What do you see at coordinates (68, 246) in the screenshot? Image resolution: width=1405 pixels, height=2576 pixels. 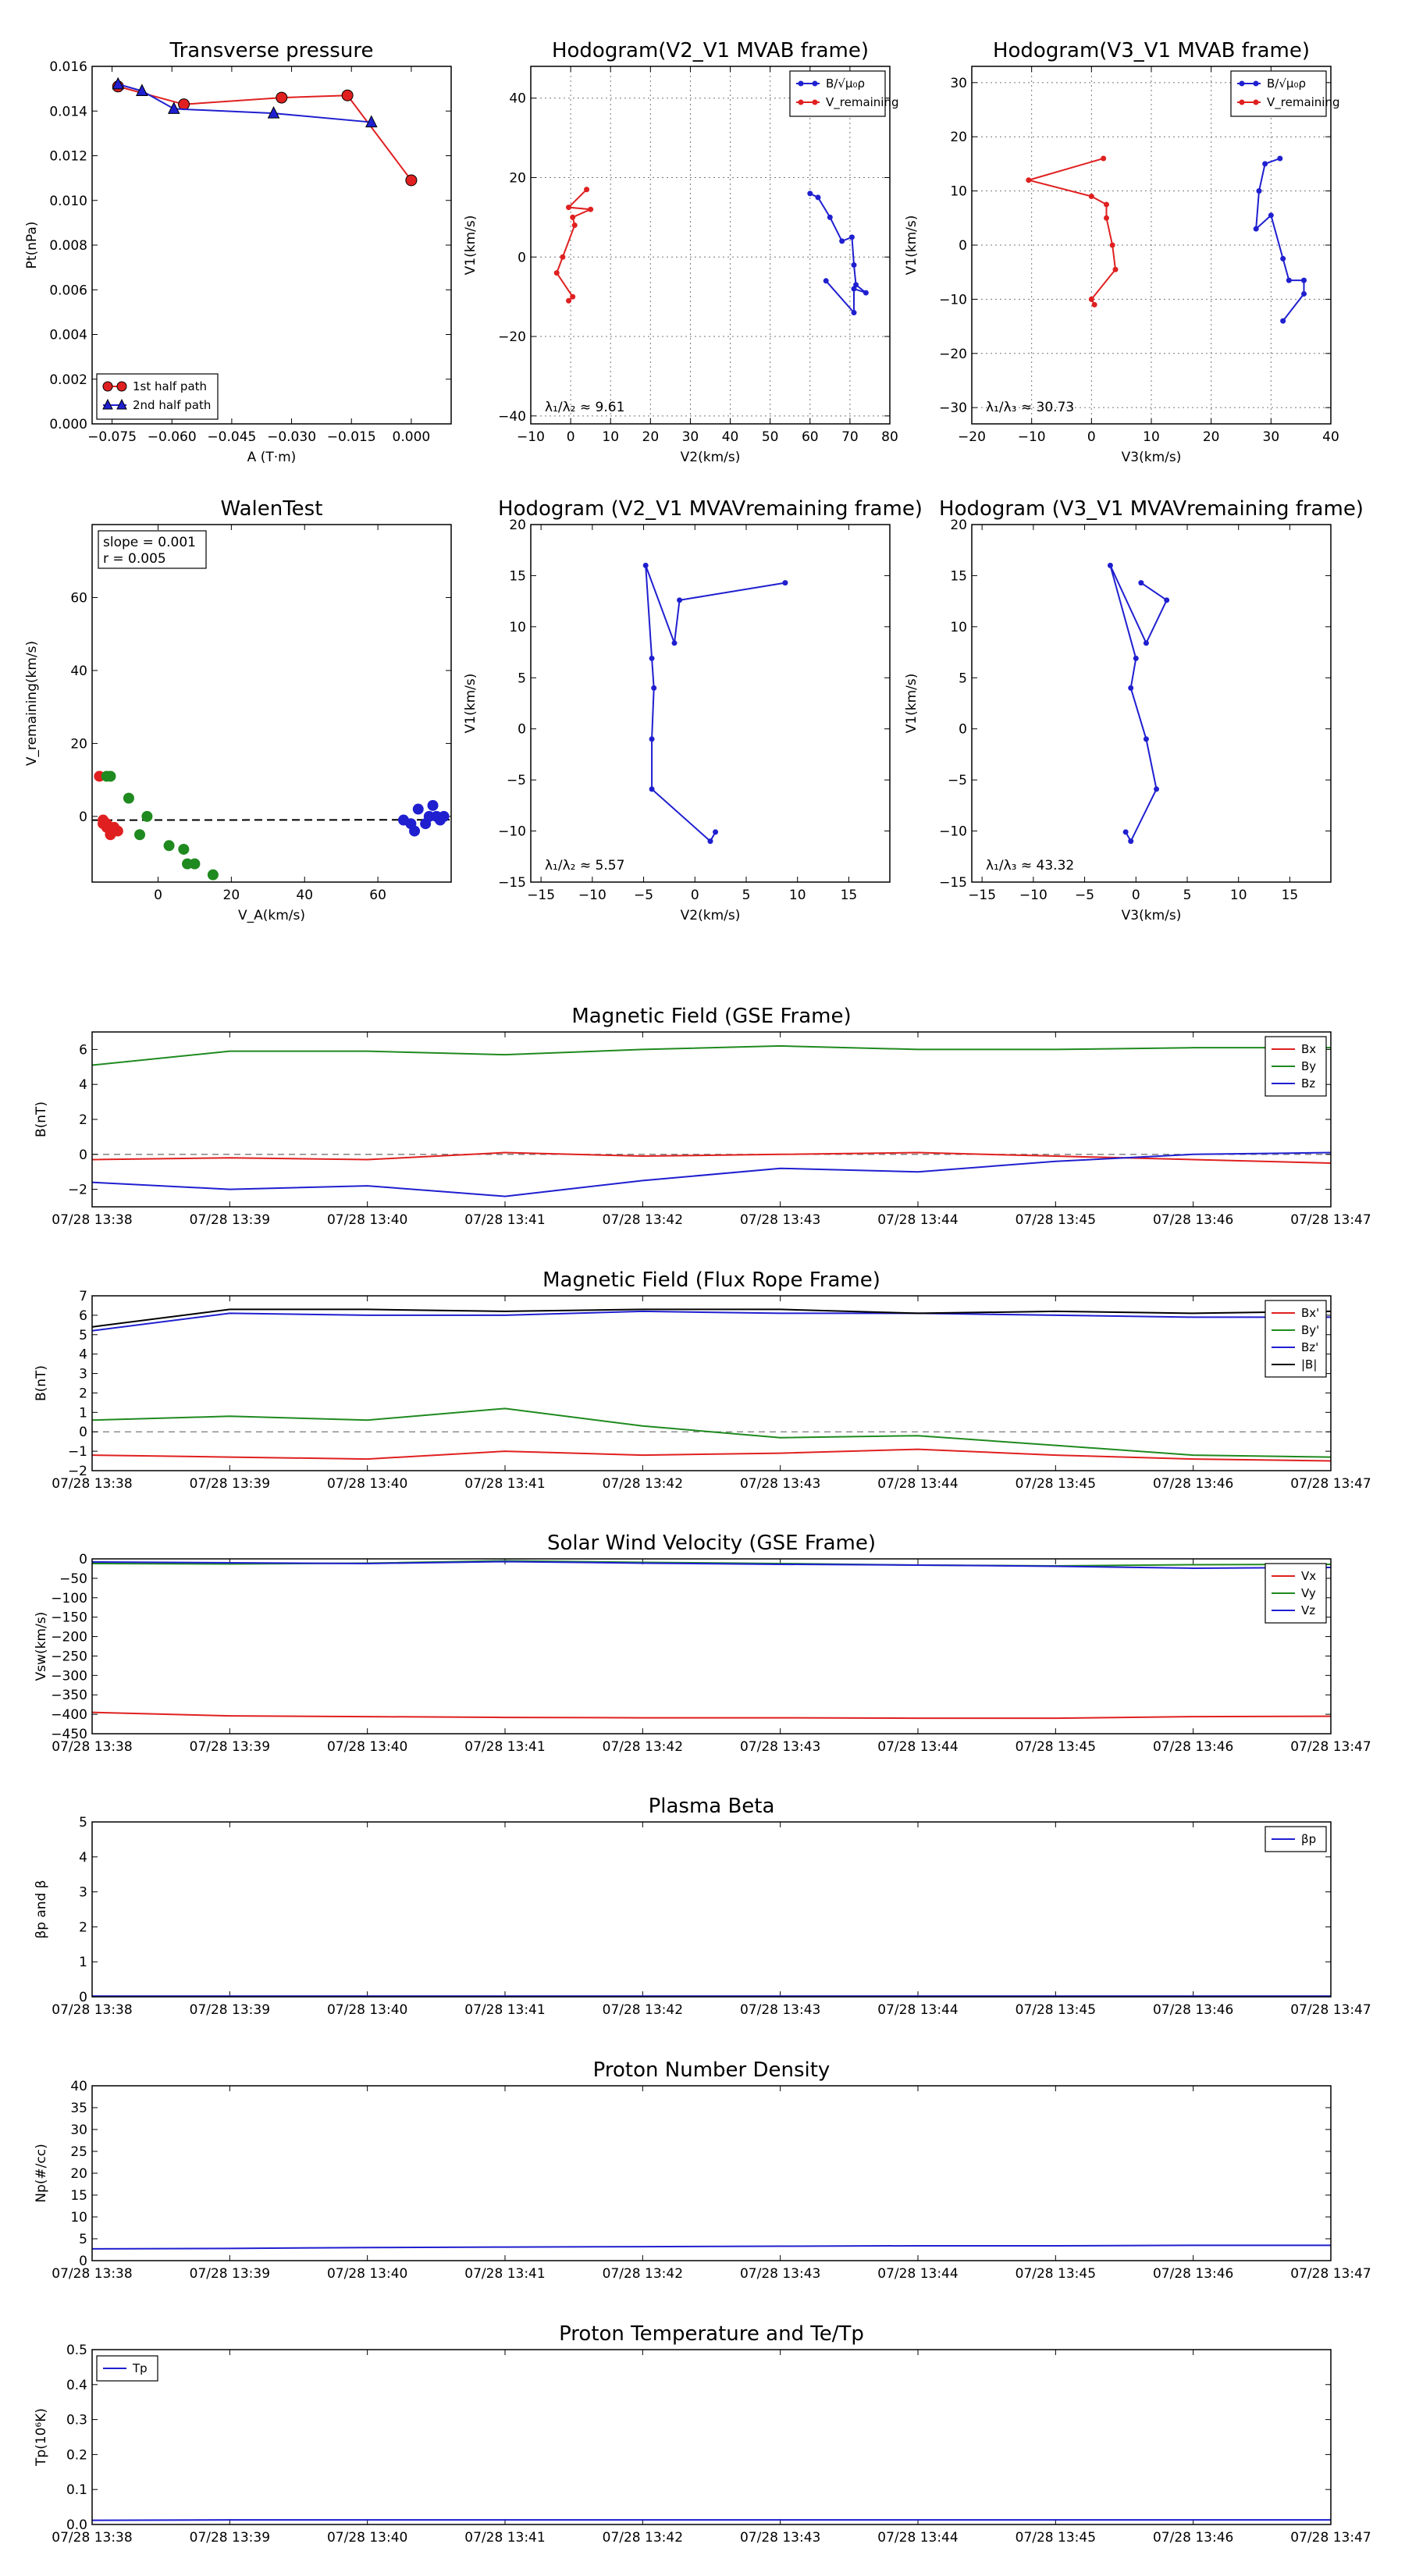 I see `y-tick-label: 0.008` at bounding box center [68, 246].